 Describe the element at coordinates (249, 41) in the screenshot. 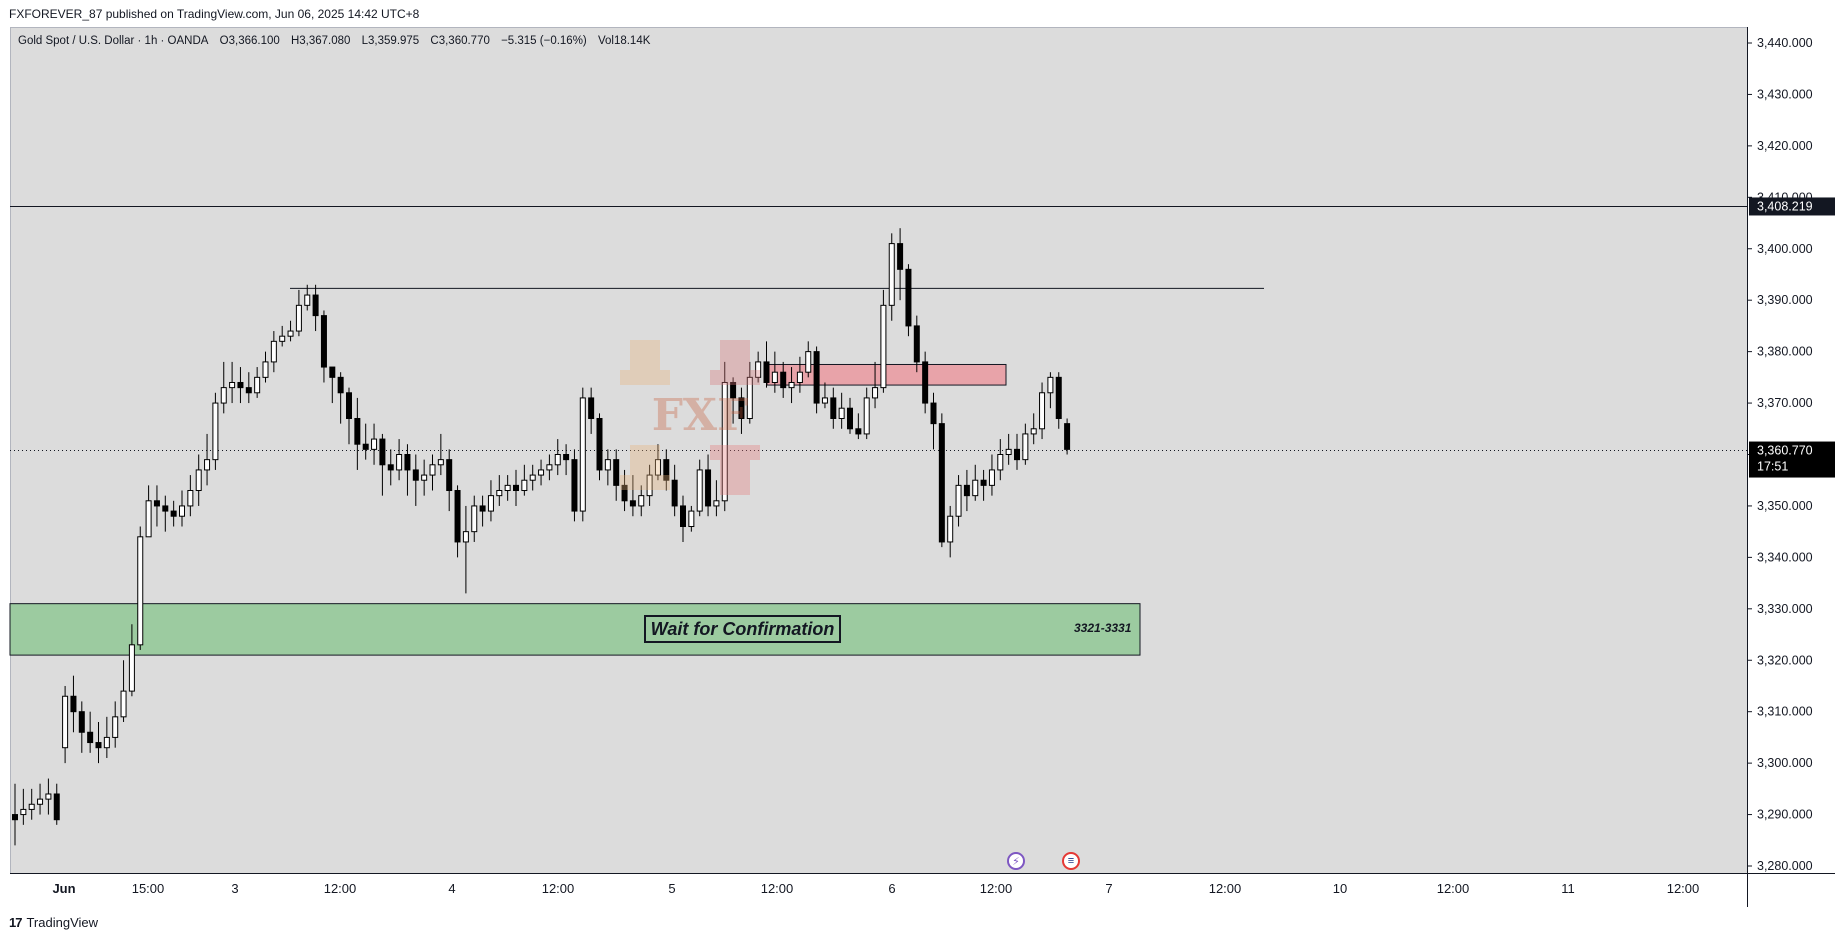

I see `ohlc-open: O3,366.100` at that location.